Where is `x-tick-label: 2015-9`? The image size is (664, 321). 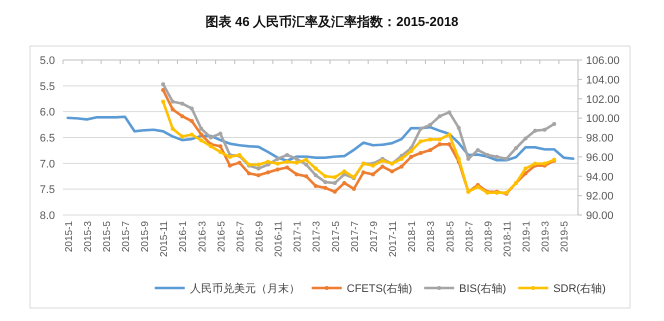
x-tick-label: 2015-9 is located at coordinates (146, 236).